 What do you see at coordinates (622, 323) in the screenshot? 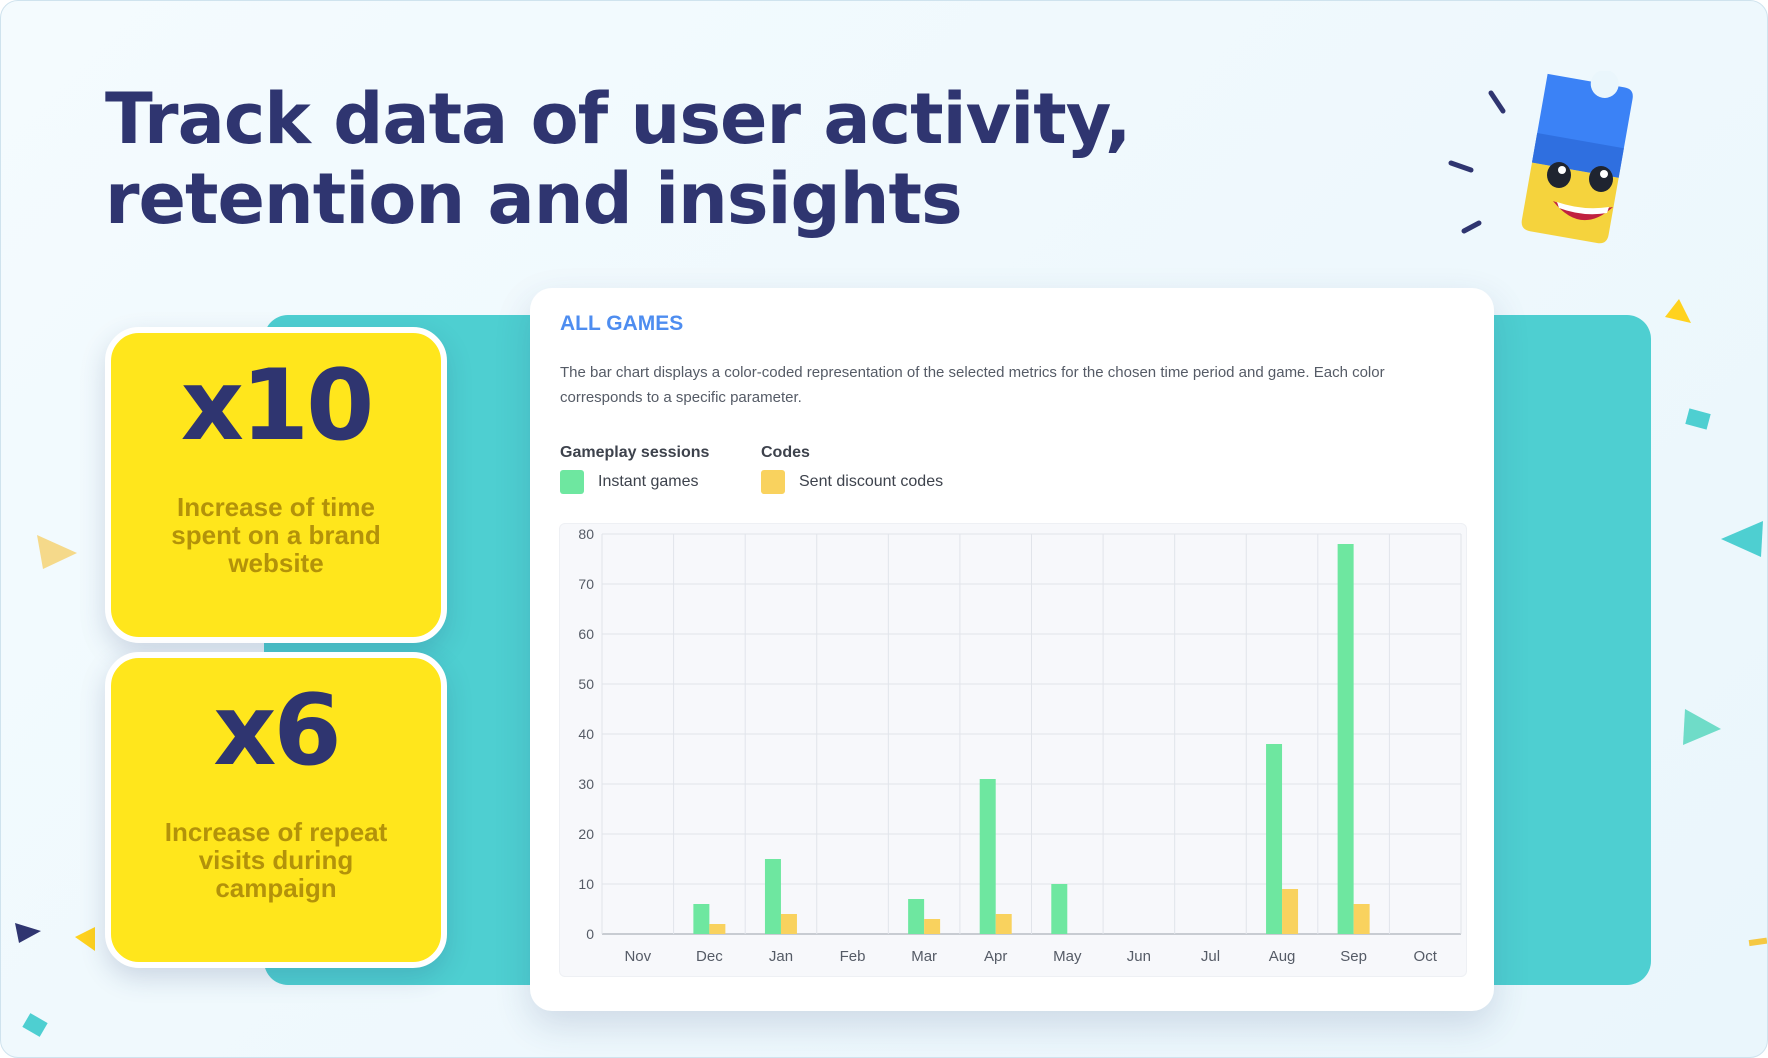
I see `chart-title: ALL GAMES` at bounding box center [622, 323].